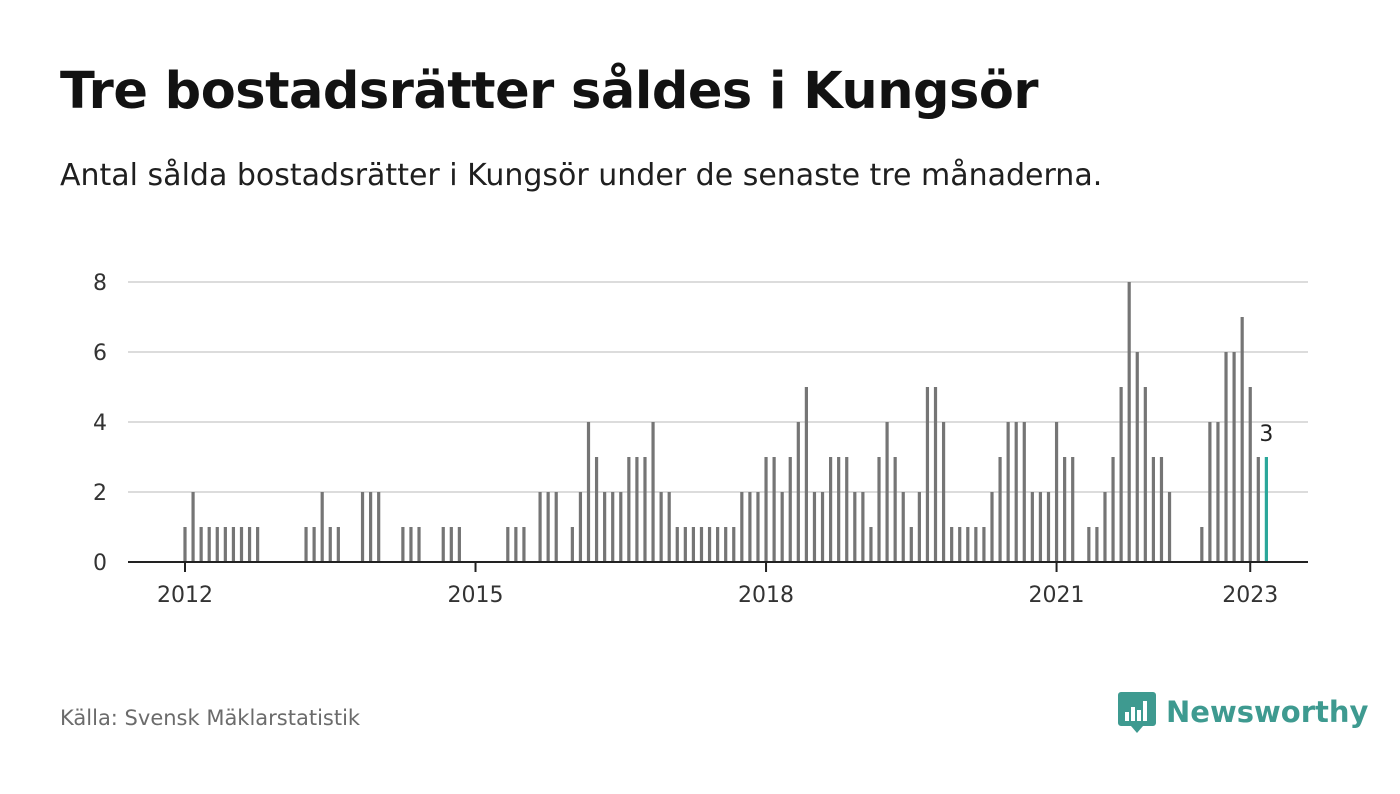  Describe the element at coordinates (100, 423) in the screenshot. I see `y-tick-label: 4` at that location.